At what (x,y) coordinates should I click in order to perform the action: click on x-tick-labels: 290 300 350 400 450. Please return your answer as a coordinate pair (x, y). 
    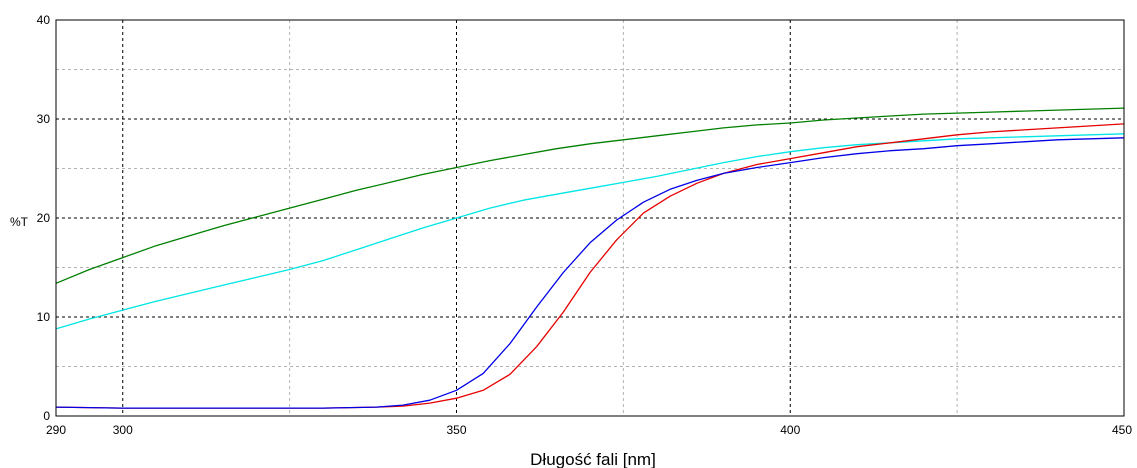
    Looking at the image, I should click on (589, 430).